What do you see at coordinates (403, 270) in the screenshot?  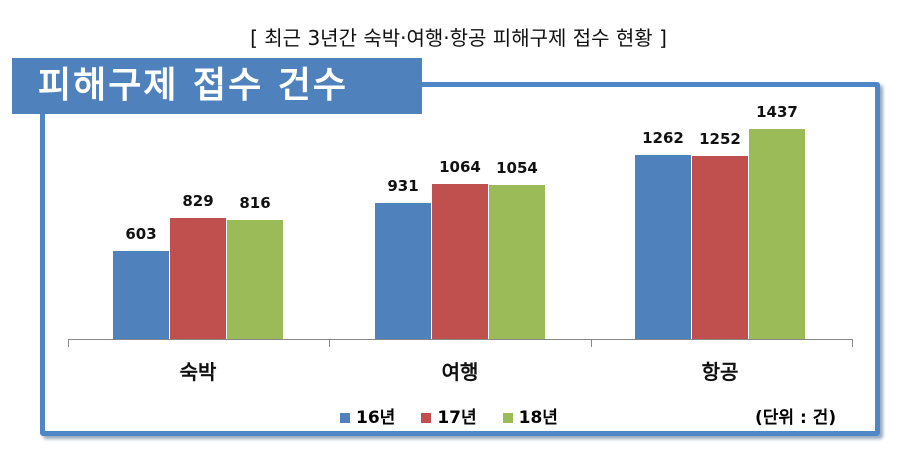 I see `bar-여행-16년` at bounding box center [403, 270].